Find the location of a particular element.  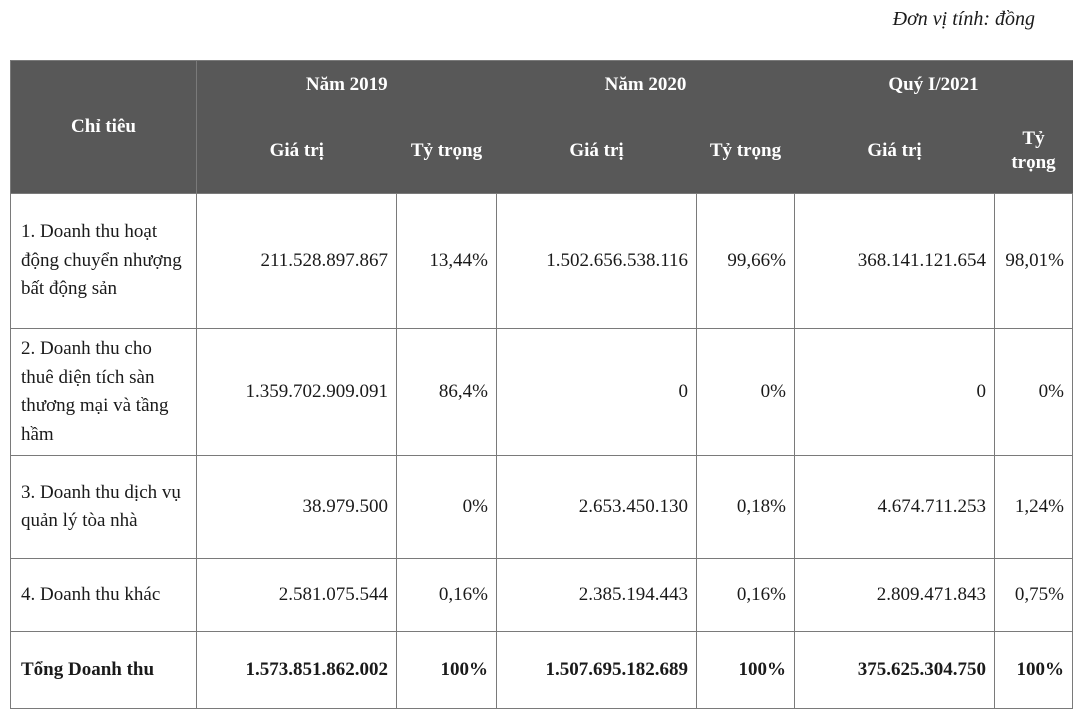

header-value-q1-2021: Giá trị is located at coordinates (894, 151).